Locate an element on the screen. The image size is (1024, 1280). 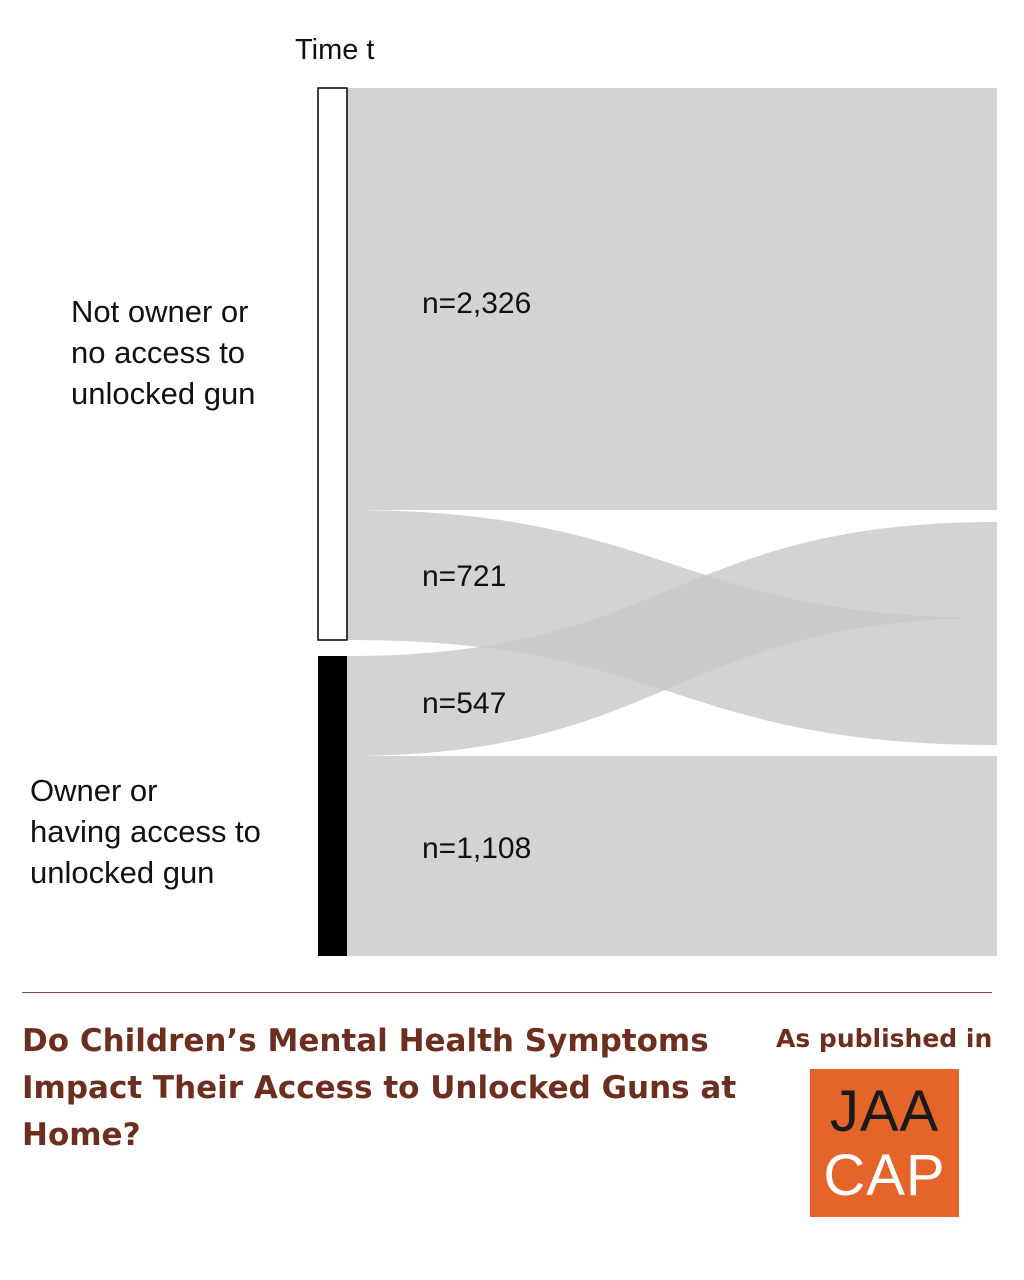
node-label-not-owner: Not owner or no access to unlocked gun is located at coordinates (163, 352).